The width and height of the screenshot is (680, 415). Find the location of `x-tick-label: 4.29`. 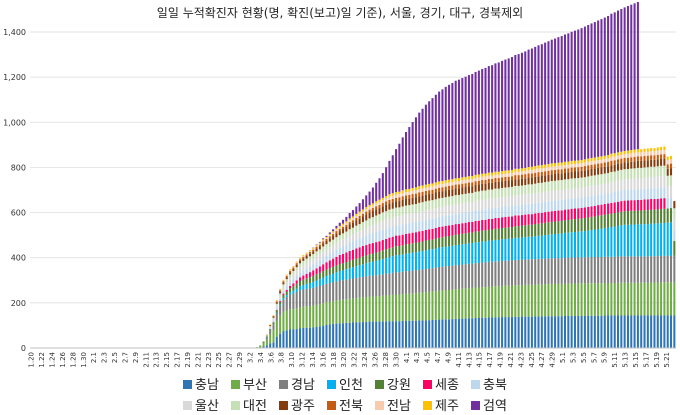

x-tick-label: 4.29 is located at coordinates (553, 360).